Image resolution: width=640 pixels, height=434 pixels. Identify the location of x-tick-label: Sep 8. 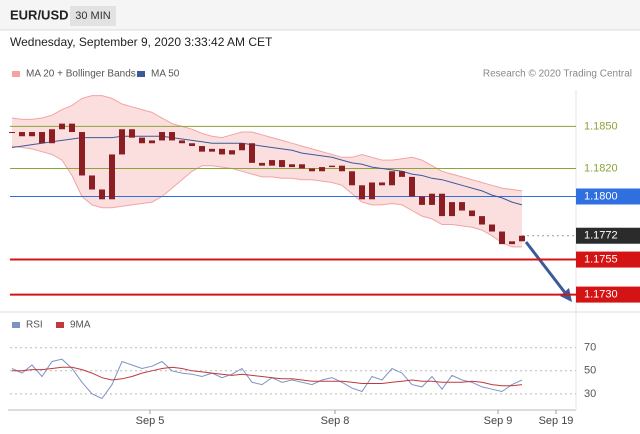
(335, 421).